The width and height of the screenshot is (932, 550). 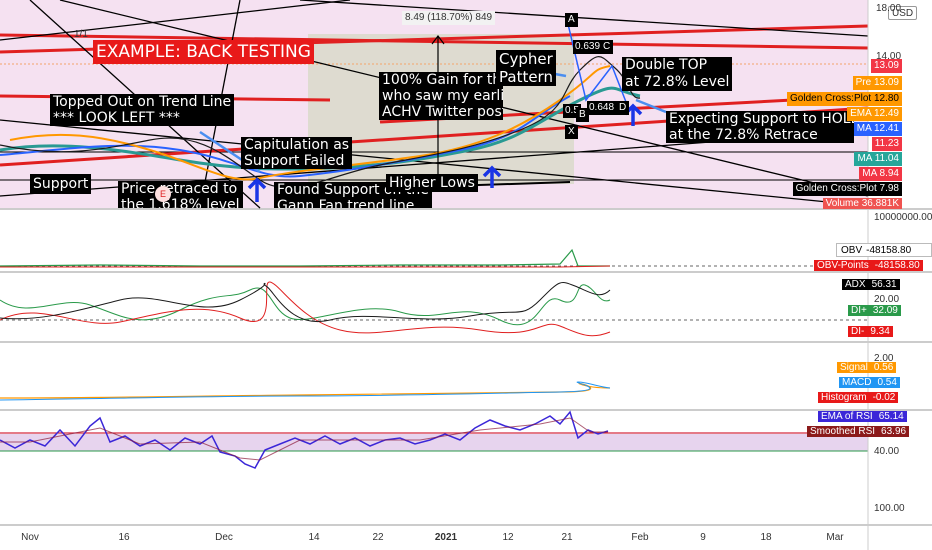 I want to click on price-tag-ma: MA 11.04, so click(x=878, y=159).